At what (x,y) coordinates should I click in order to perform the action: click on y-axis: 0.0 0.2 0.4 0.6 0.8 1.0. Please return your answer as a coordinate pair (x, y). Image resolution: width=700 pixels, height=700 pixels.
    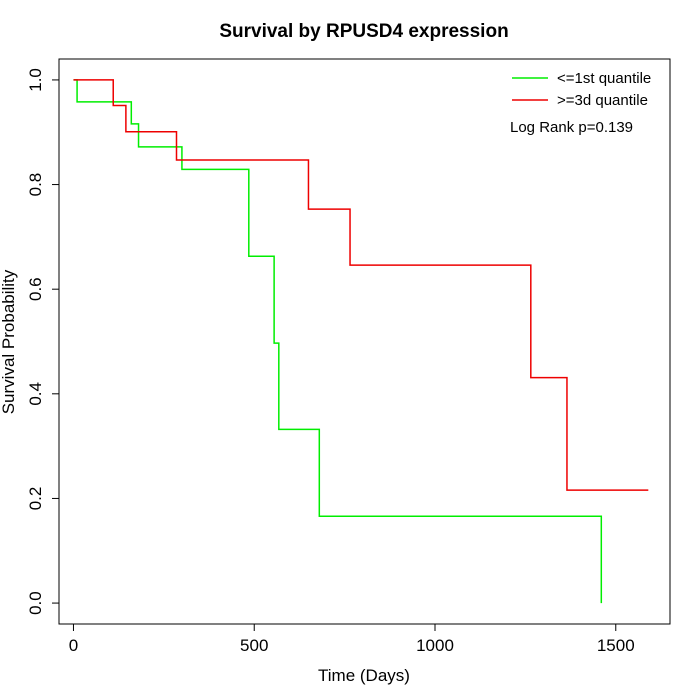
    Looking at the image, I should click on (43, 341).